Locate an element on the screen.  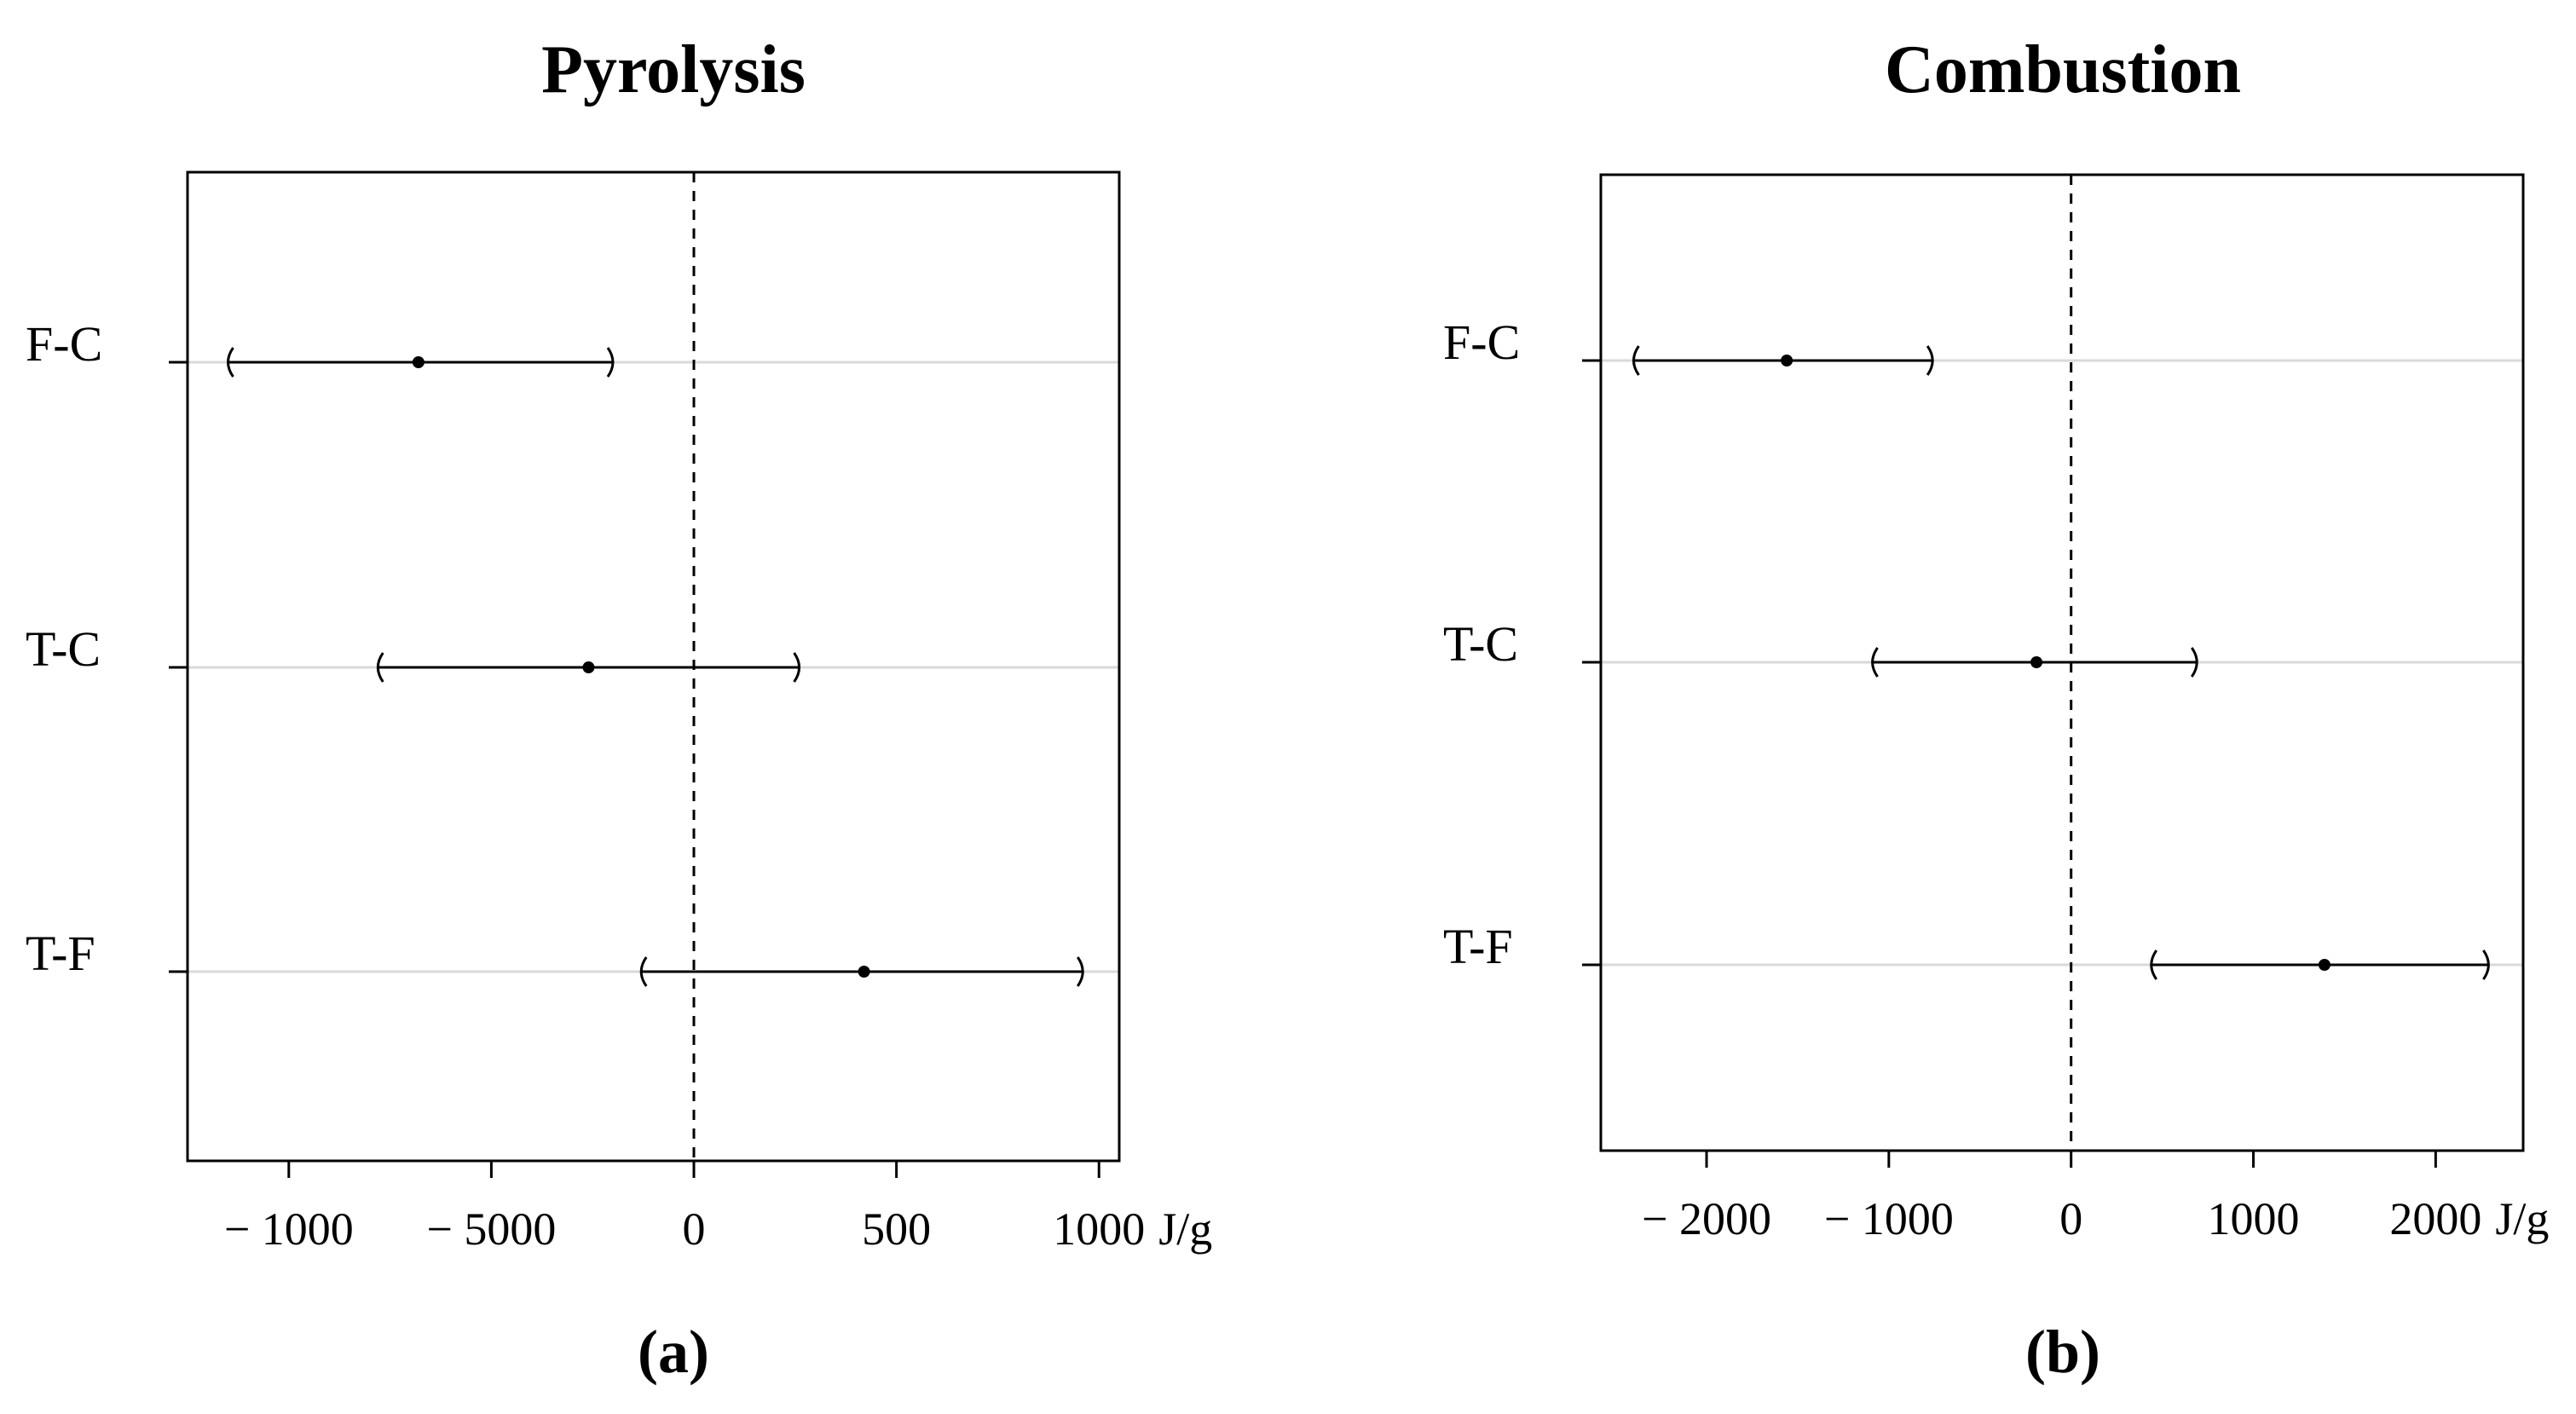
x-tick-label: − 5000 is located at coordinates (491, 1229).